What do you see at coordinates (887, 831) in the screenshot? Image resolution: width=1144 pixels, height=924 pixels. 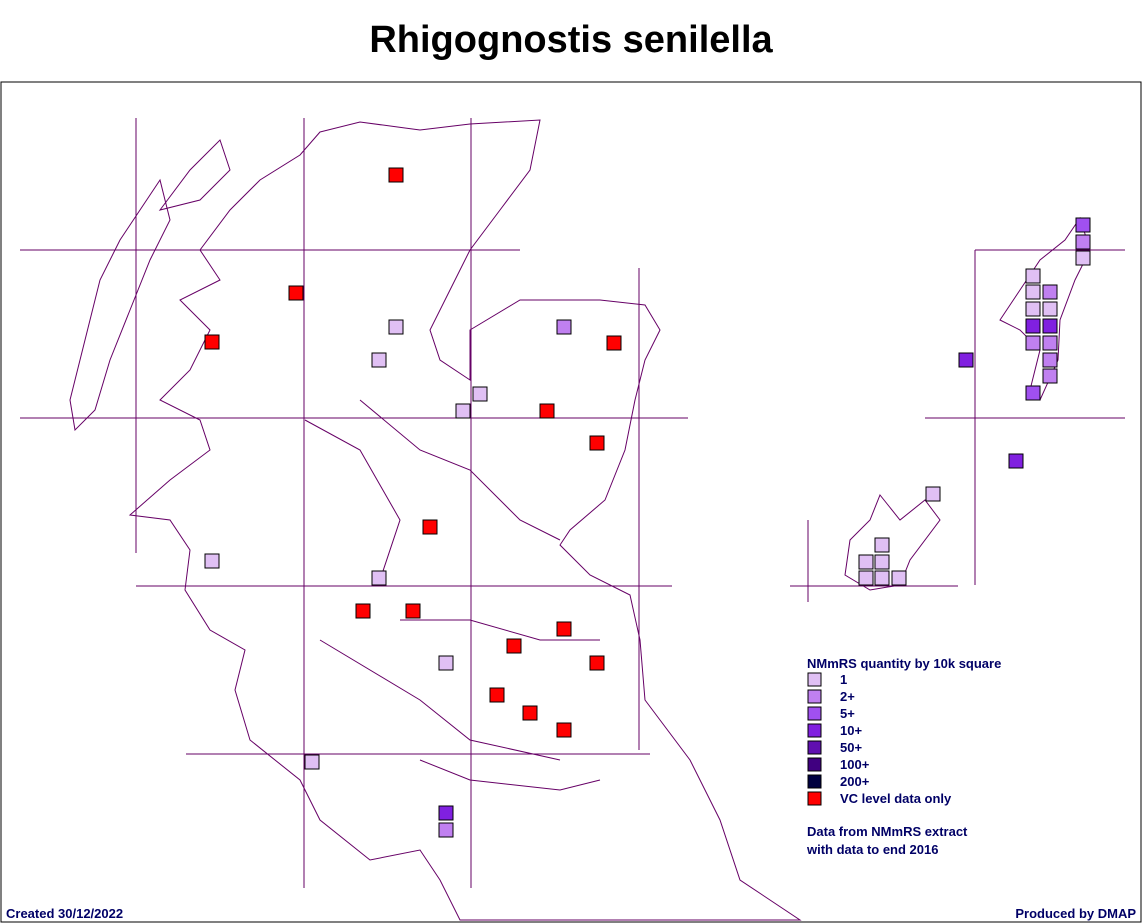 I see `note-line: Data from NMmRS extract` at bounding box center [887, 831].